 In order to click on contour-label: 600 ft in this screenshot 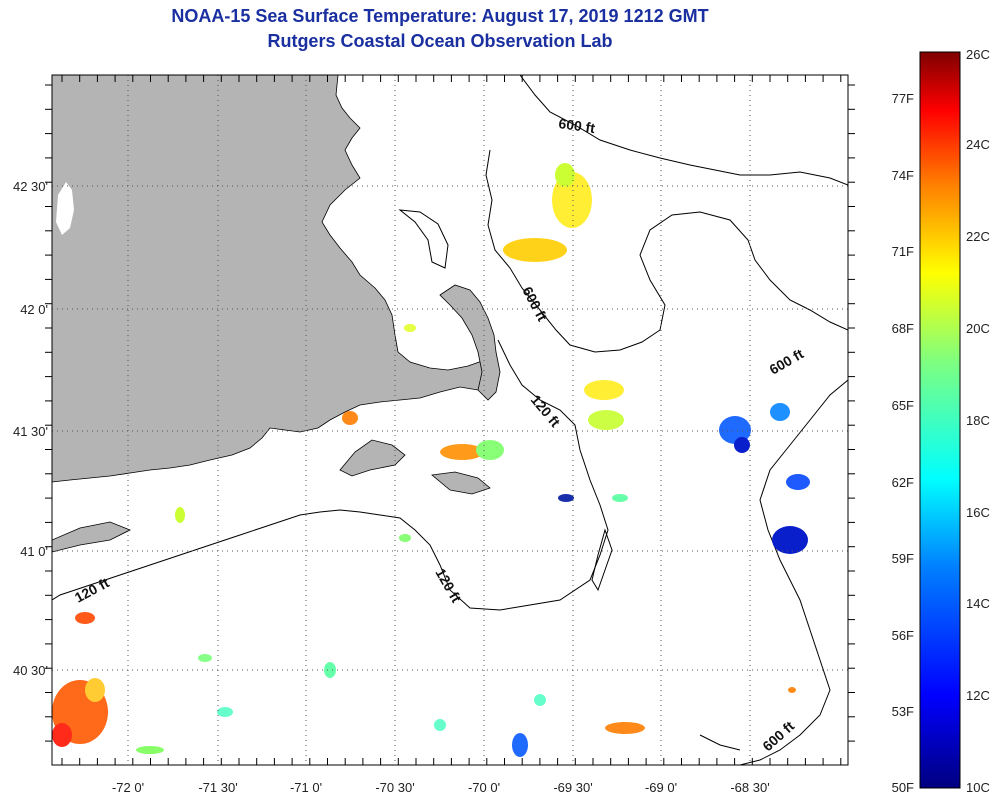, I will do `click(577, 125)`.